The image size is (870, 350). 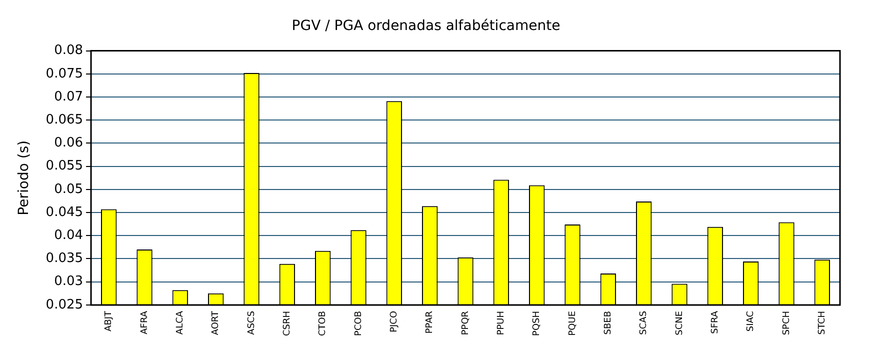 I want to click on y-axis-title: Periodo (s), so click(x=24, y=178).